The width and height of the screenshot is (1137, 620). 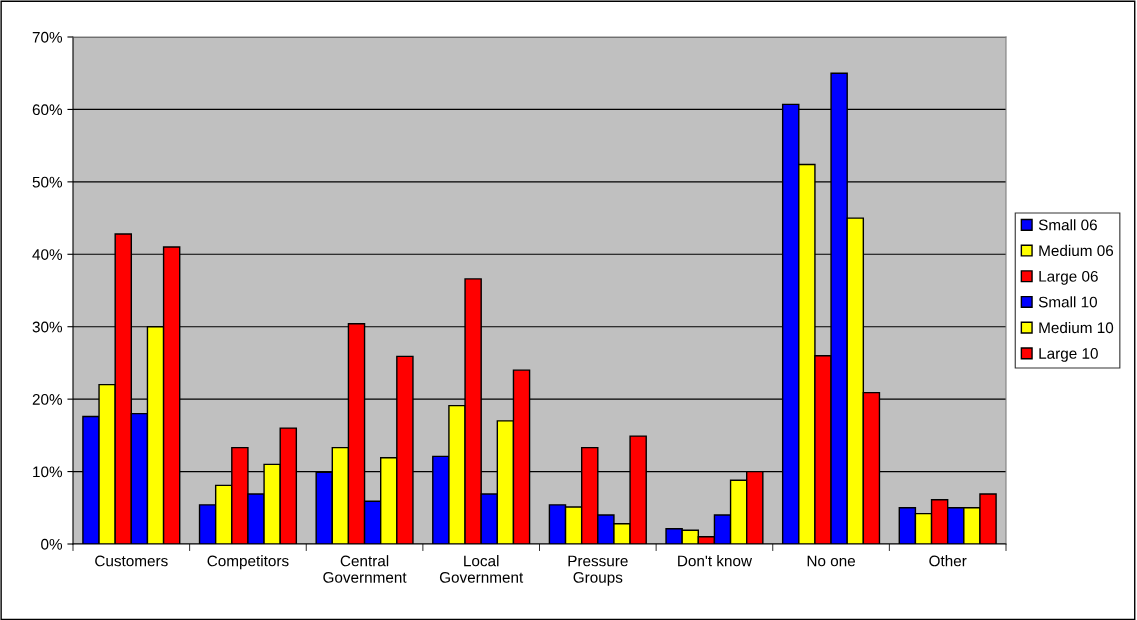 I want to click on legend-label: Large 06, so click(x=1068, y=277).